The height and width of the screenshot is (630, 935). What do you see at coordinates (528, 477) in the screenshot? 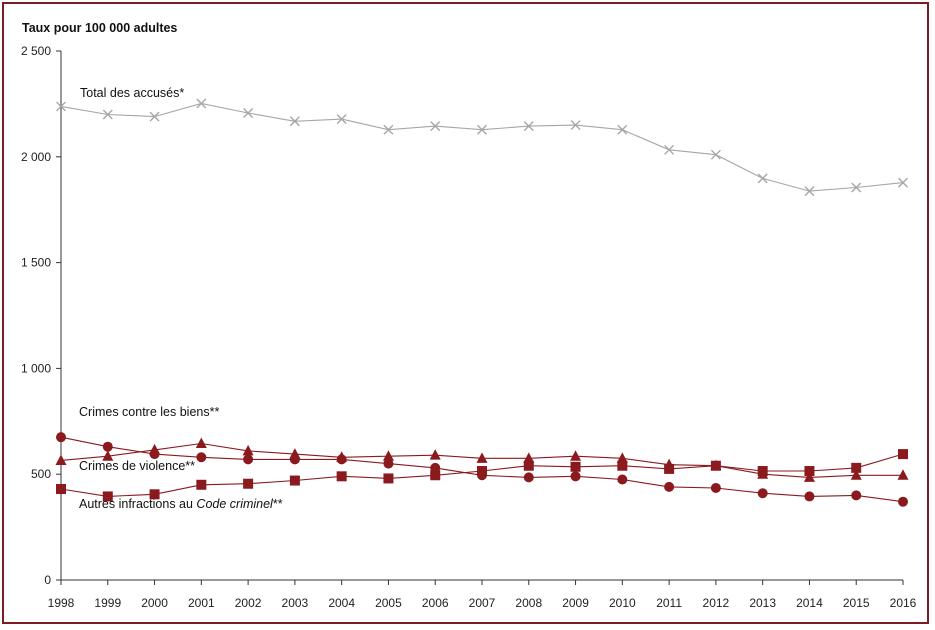
I see `data-point-s1-2008` at bounding box center [528, 477].